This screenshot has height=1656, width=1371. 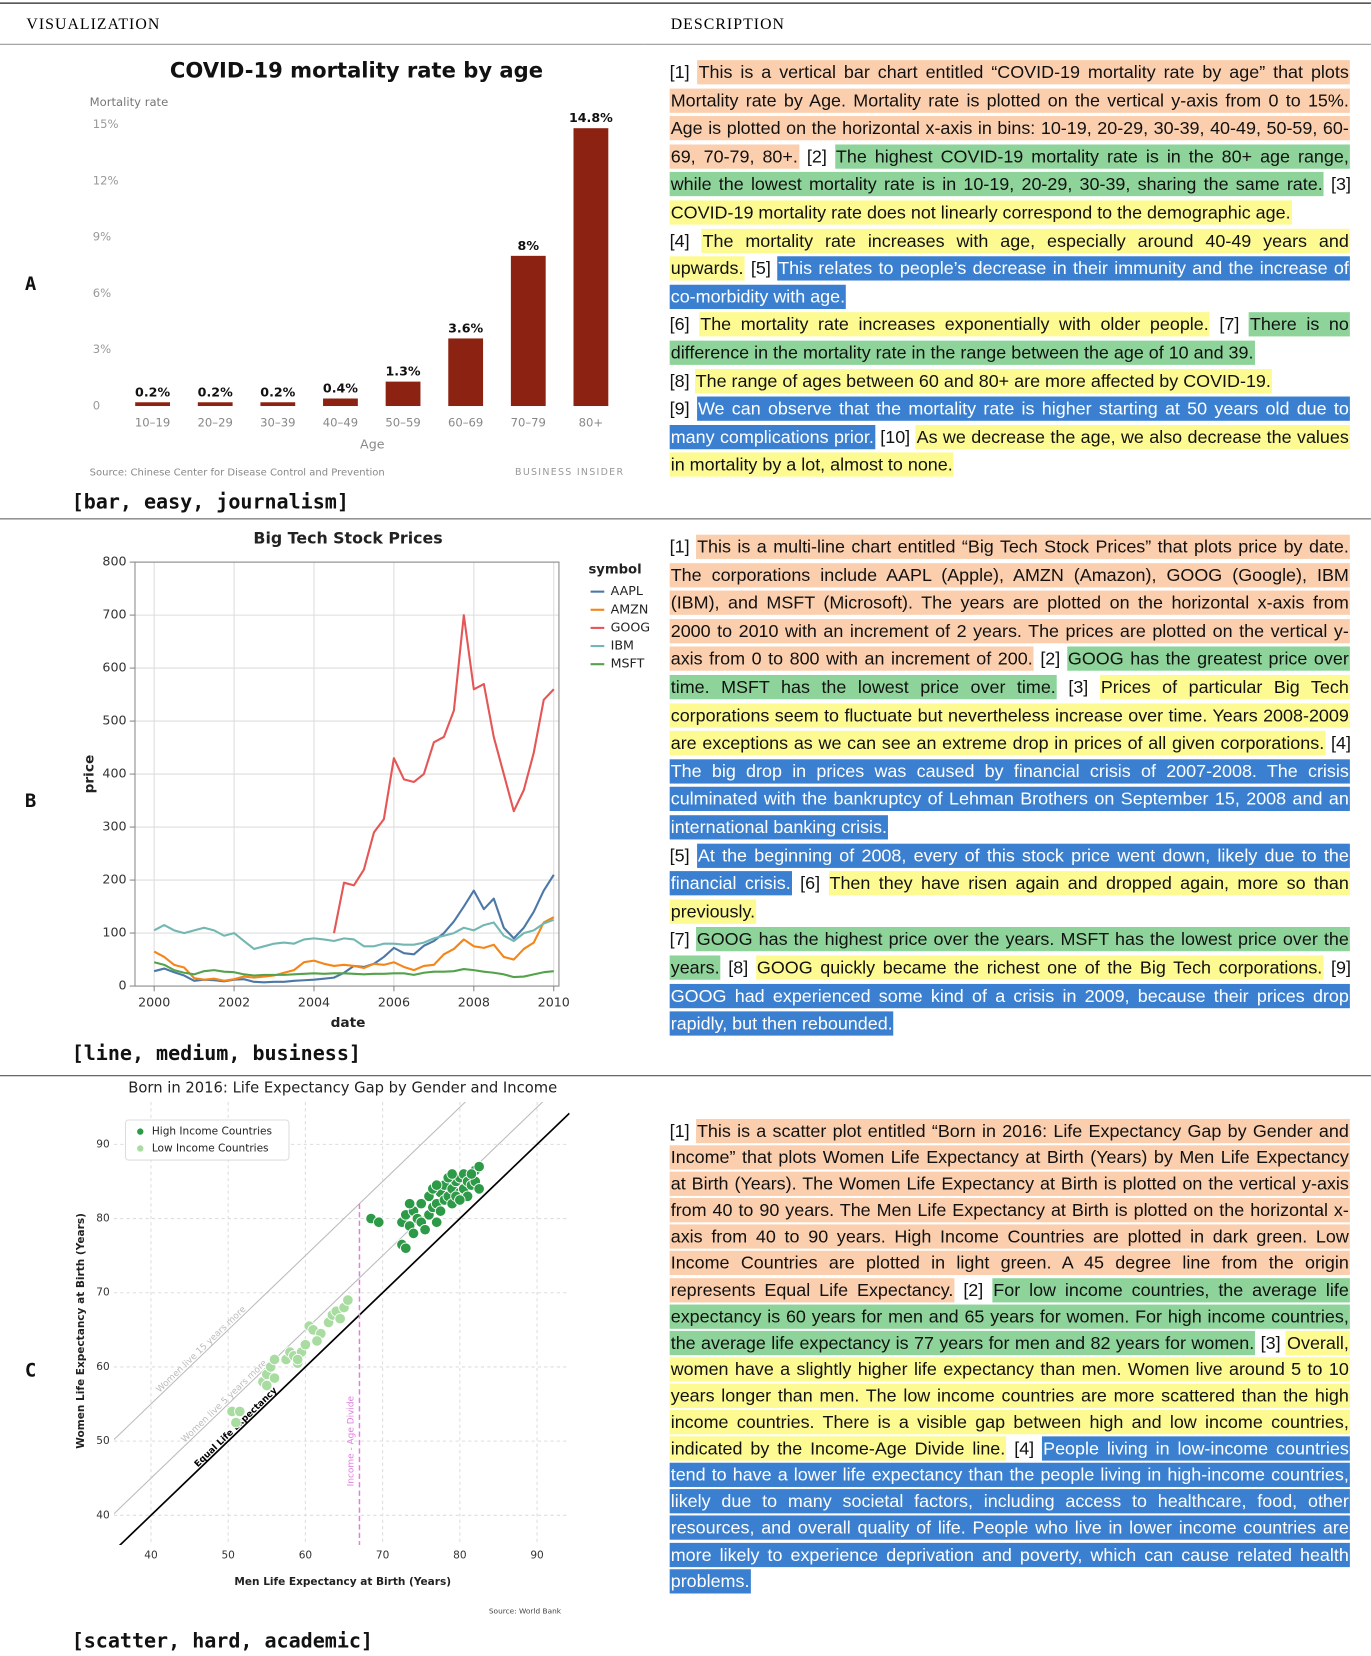 I want to click on legend-title: symbol, so click(x=614, y=569).